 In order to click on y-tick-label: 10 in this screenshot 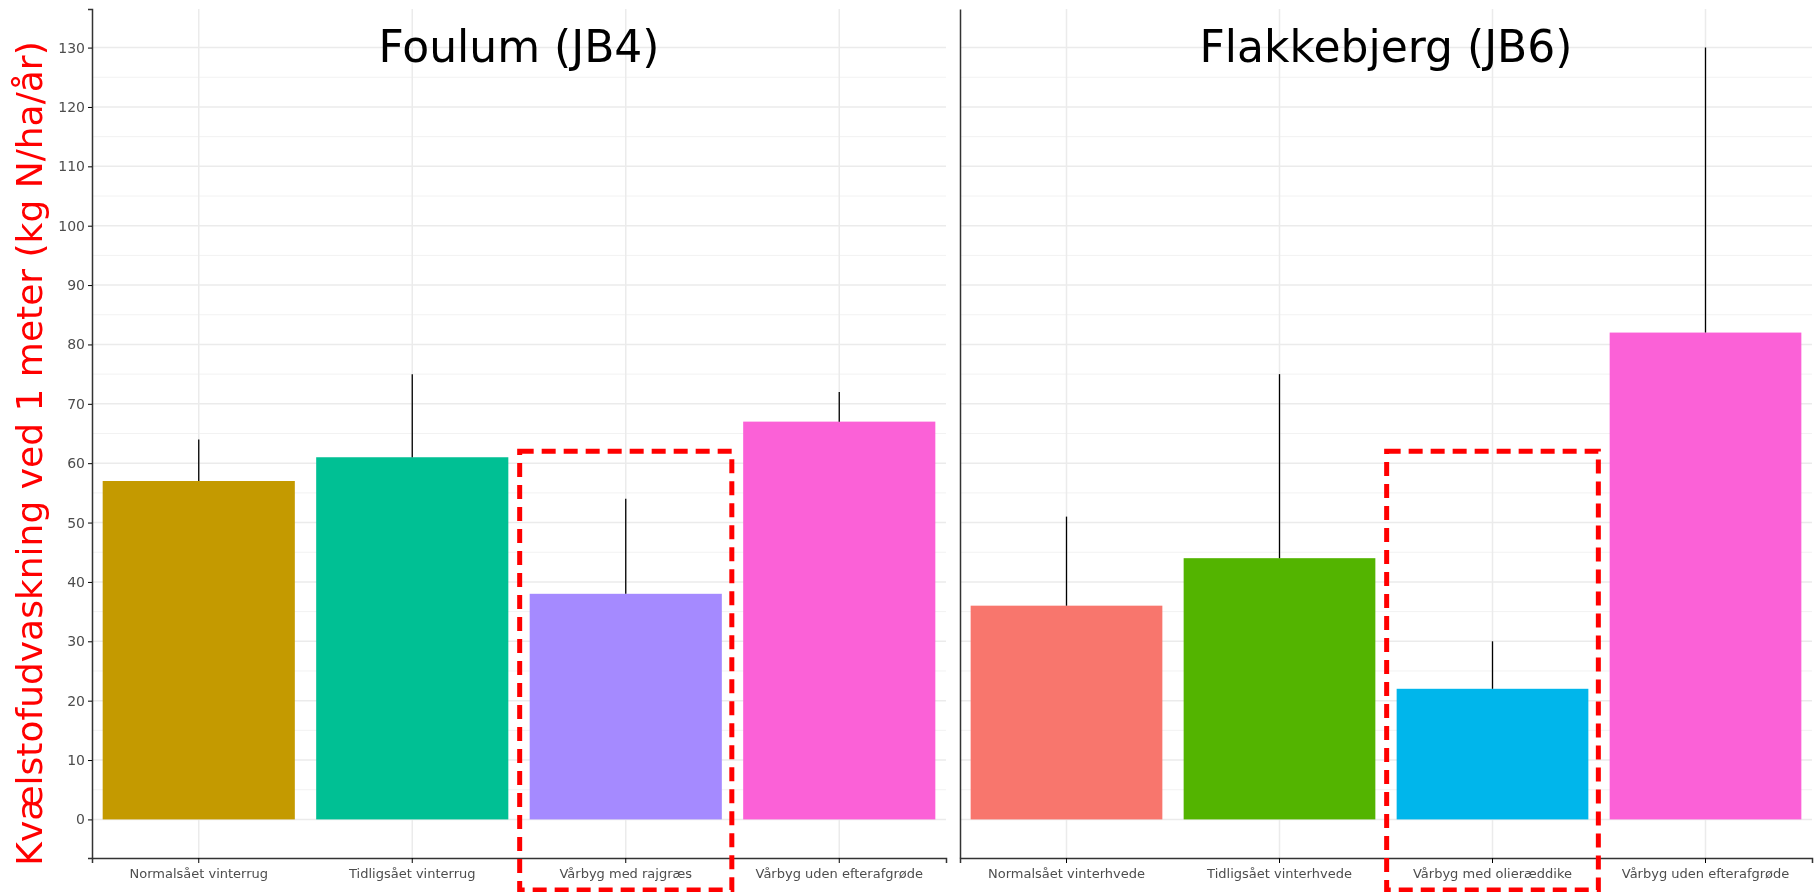, I will do `click(76, 760)`.